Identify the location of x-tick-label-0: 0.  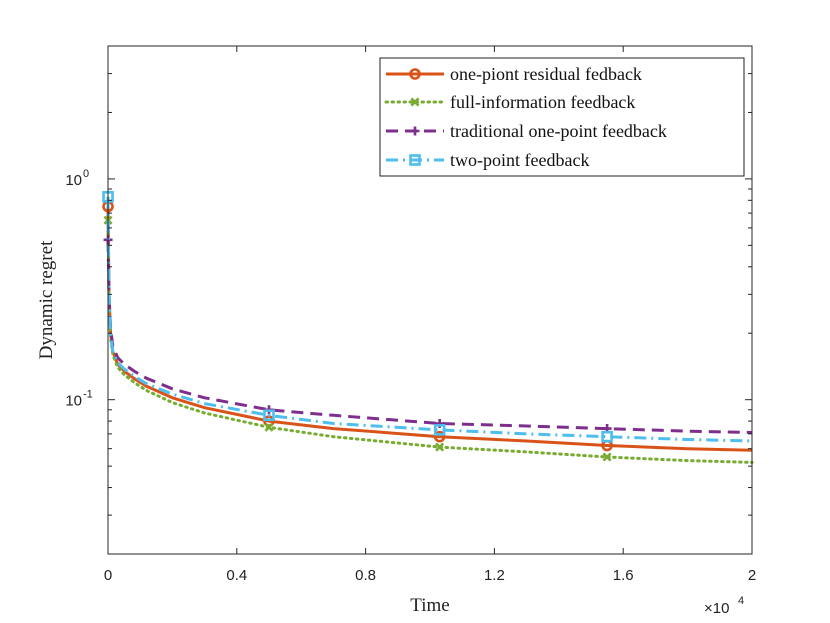
(108, 575).